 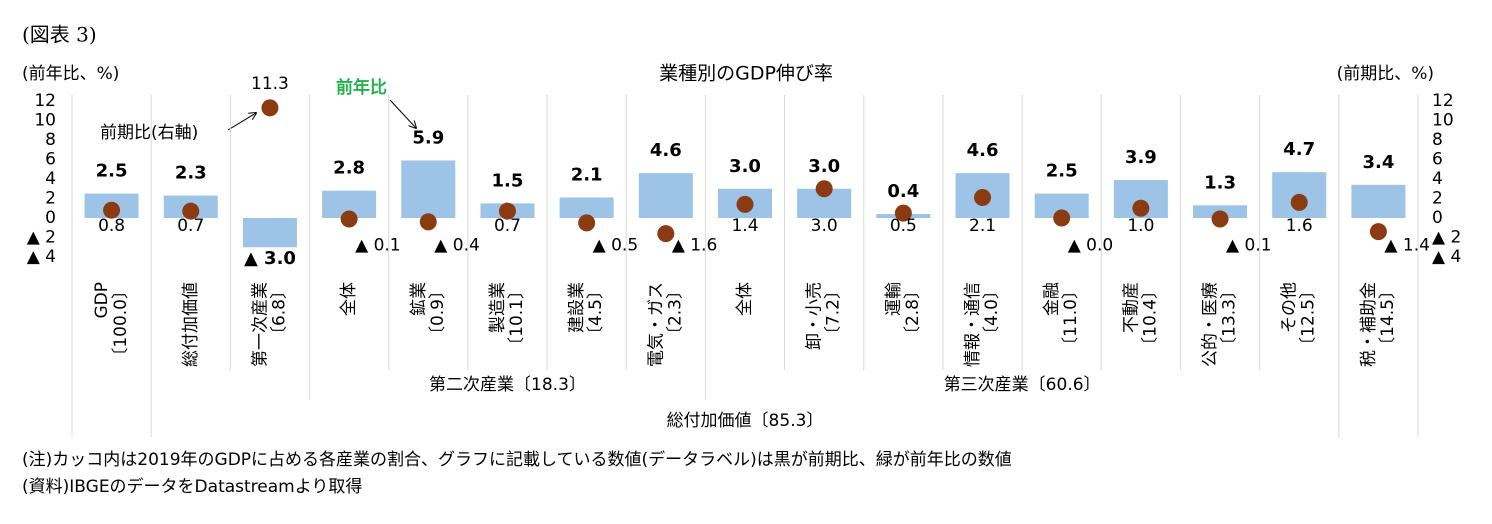 What do you see at coordinates (1220, 182) in the screenshot?
I see `bar-value-label: 1.3` at bounding box center [1220, 182].